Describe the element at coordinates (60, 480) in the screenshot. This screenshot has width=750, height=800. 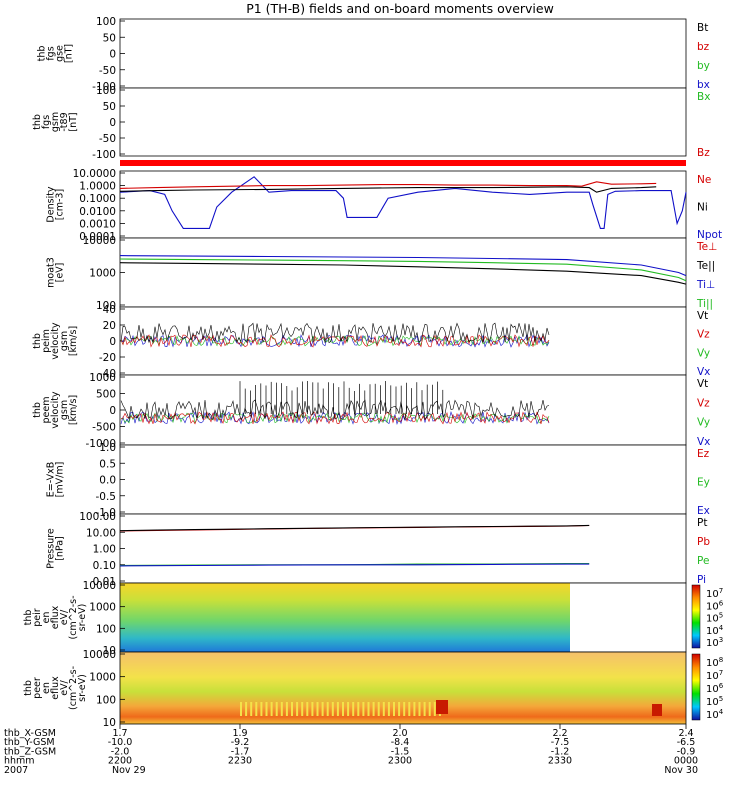
I see `y-axis-title: [mV/m]` at that location.